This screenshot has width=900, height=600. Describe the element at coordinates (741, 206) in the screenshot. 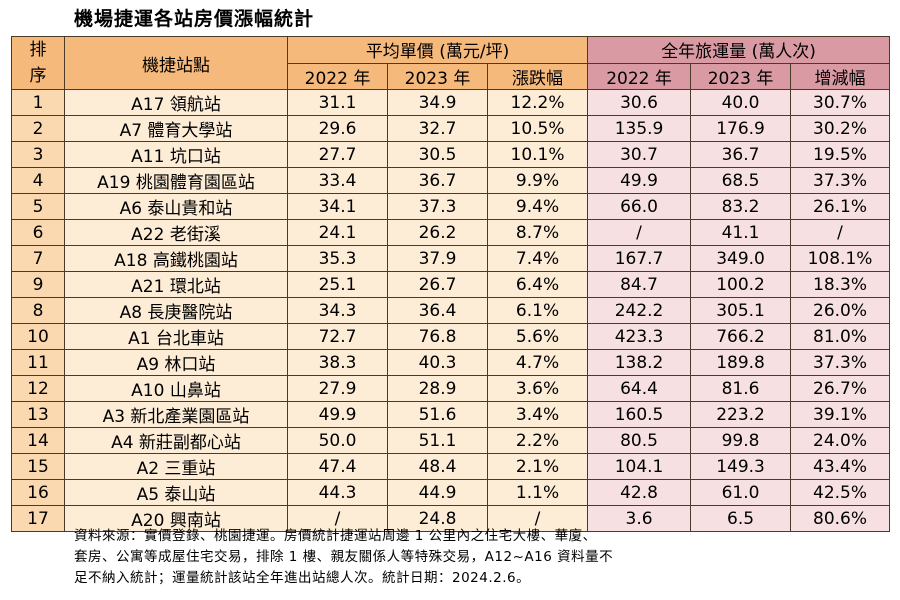

I see `ridership-2023-cell: 83.2` at that location.